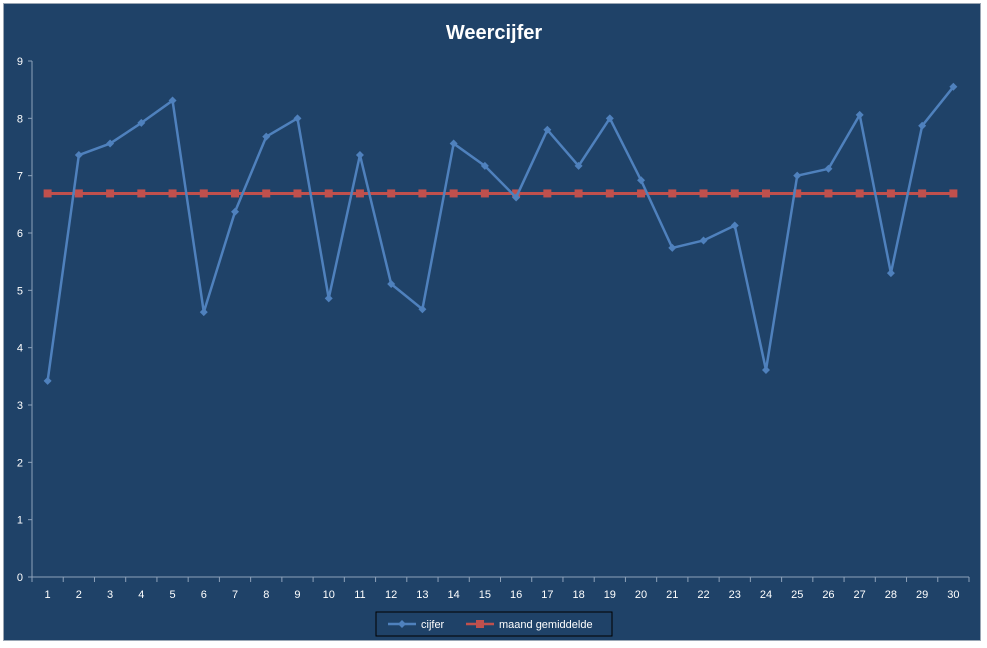 The height and width of the screenshot is (648, 987). What do you see at coordinates (172, 595) in the screenshot?
I see `x-tick-label: 5` at bounding box center [172, 595].